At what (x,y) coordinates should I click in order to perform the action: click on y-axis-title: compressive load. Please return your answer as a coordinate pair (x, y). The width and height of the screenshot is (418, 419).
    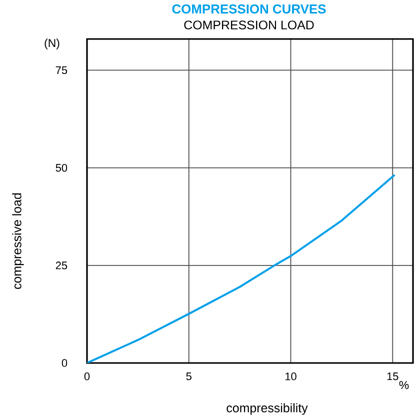
    Looking at the image, I should click on (18, 241).